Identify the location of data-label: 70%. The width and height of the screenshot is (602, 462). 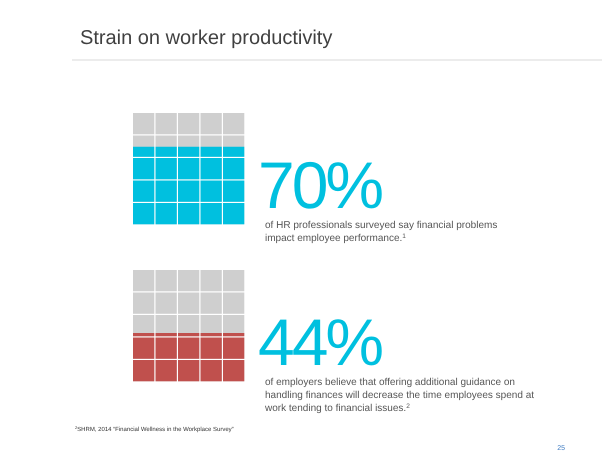
(320, 185).